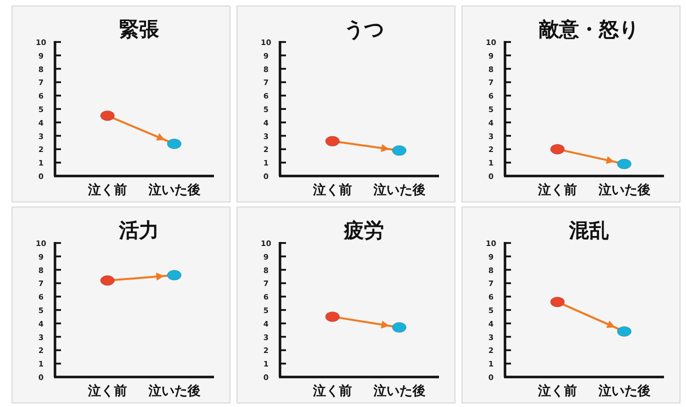  What do you see at coordinates (138, 230) in the screenshot?
I see `chart-title: 活力` at bounding box center [138, 230].